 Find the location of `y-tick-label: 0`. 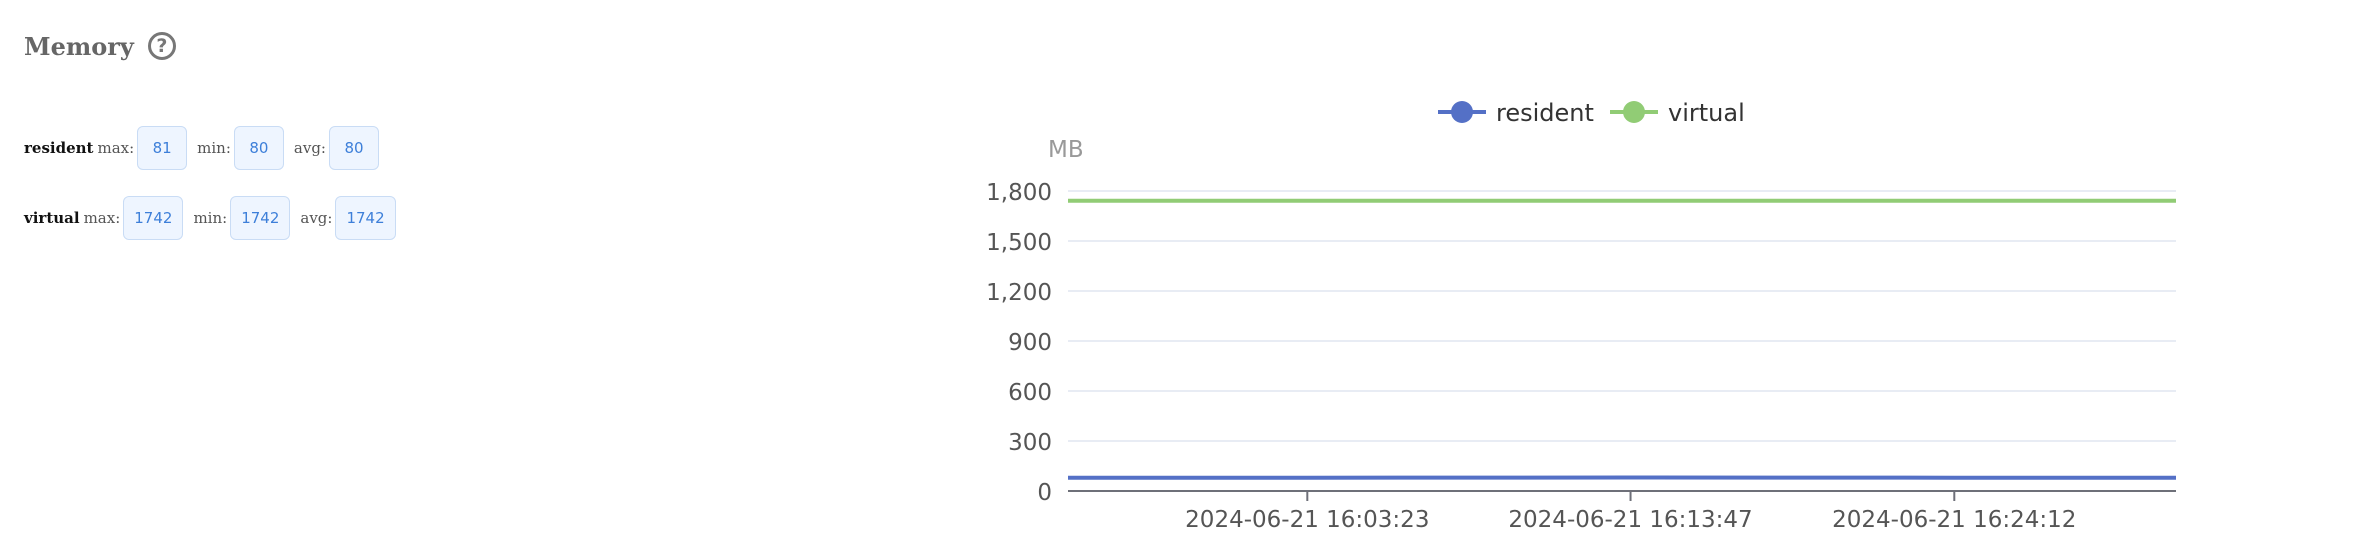

y-tick-label: 0 is located at coordinates (1044, 493).